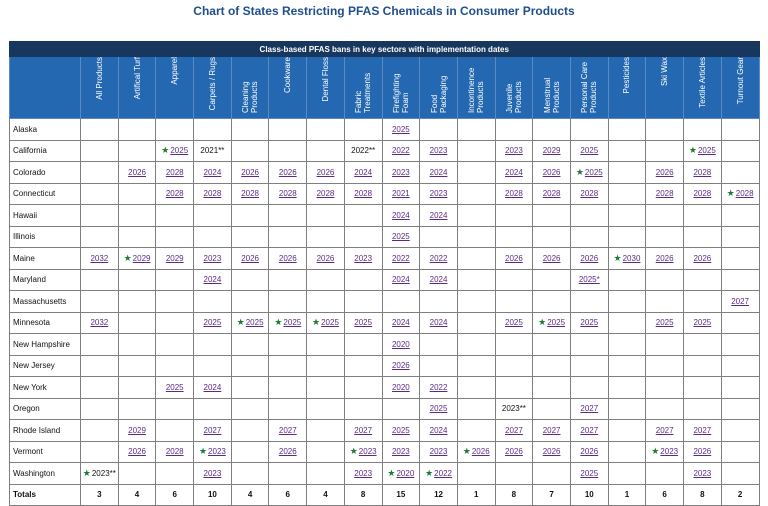 Image resolution: width=768 pixels, height=506 pixels. What do you see at coordinates (400, 194) in the screenshot?
I see `year-link: 2021` at bounding box center [400, 194].